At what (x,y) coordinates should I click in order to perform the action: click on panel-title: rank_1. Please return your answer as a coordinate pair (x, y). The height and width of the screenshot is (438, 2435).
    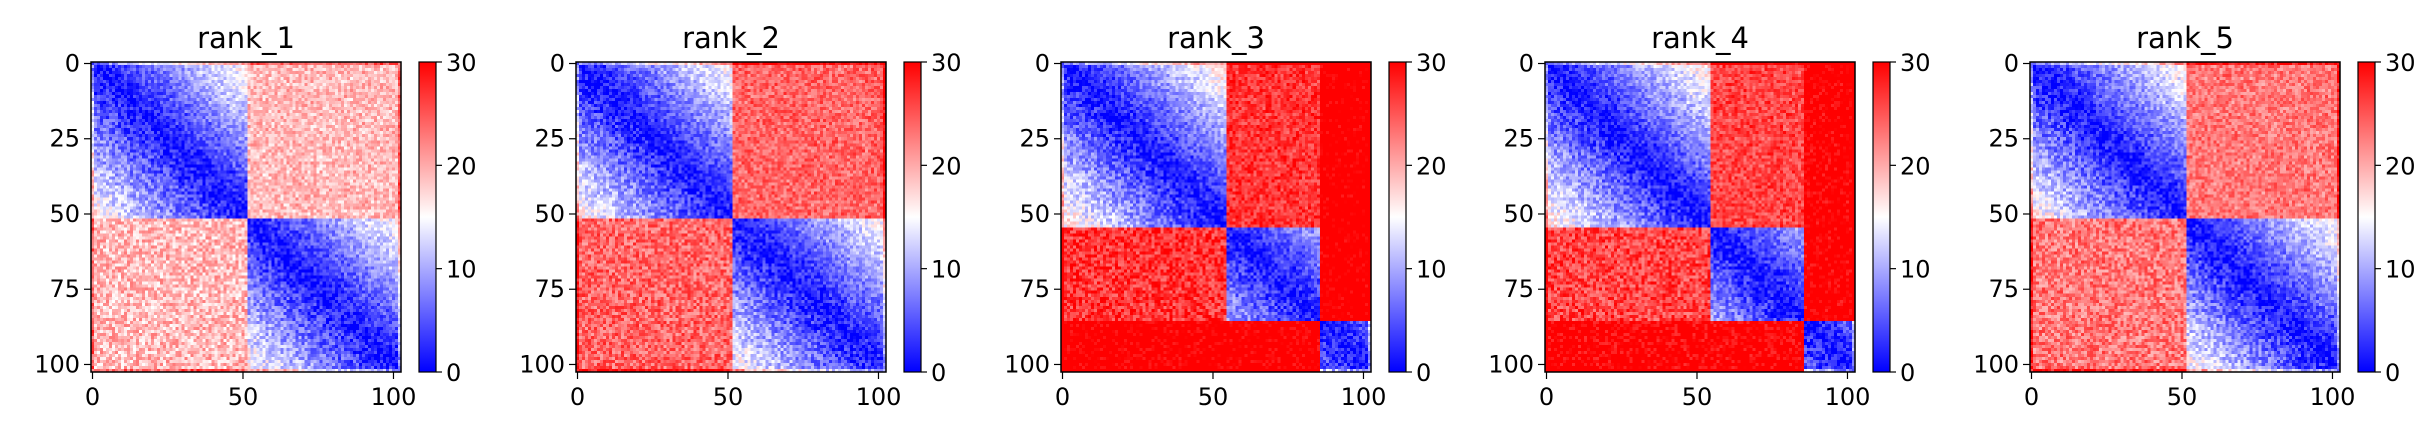
    Looking at the image, I should click on (246, 38).